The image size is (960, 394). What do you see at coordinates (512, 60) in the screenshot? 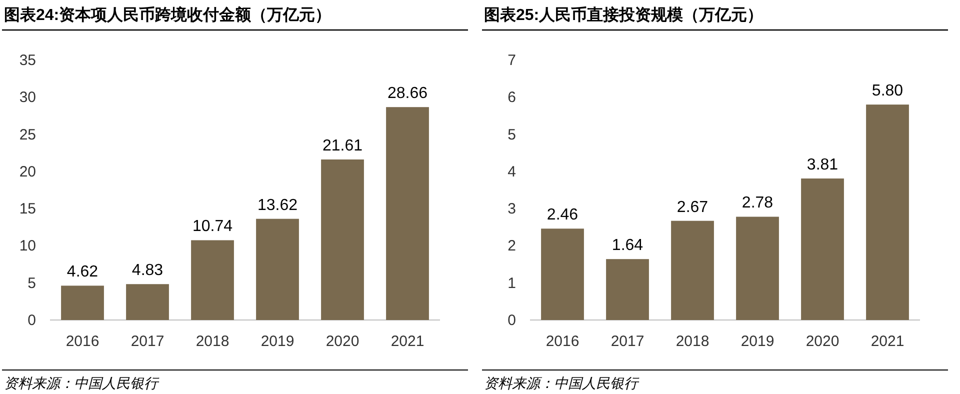
I see `y-tick-label: 7` at bounding box center [512, 60].